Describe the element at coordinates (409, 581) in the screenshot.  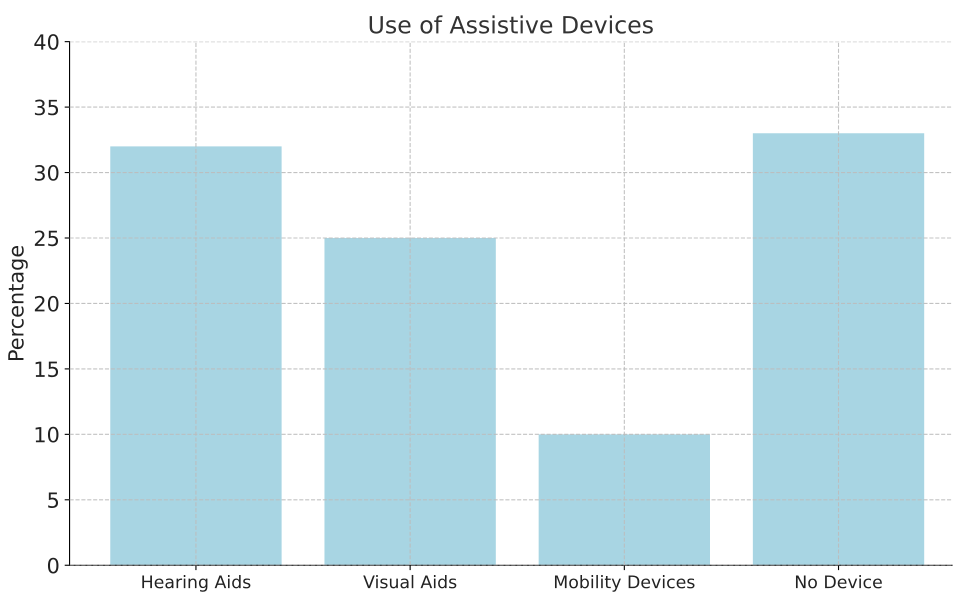
I see `x-tick-label: Visual Aids` at that location.